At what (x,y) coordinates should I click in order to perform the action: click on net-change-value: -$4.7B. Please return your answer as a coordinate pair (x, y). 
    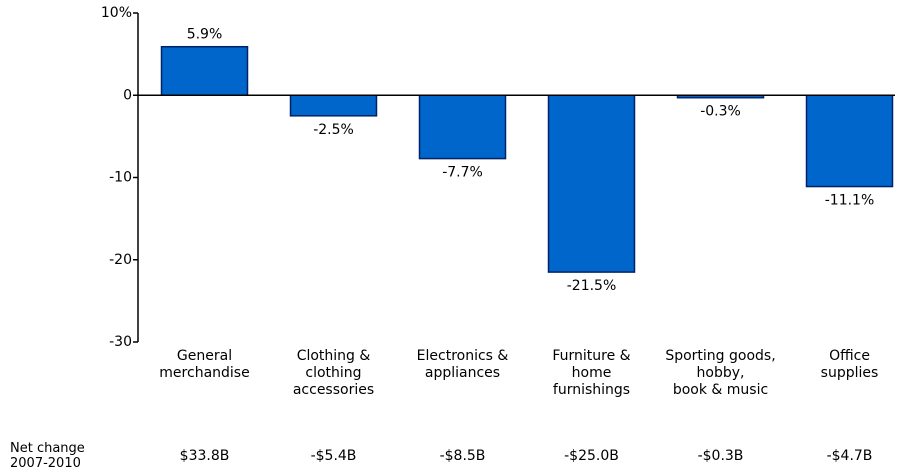
    Looking at the image, I should click on (850, 456).